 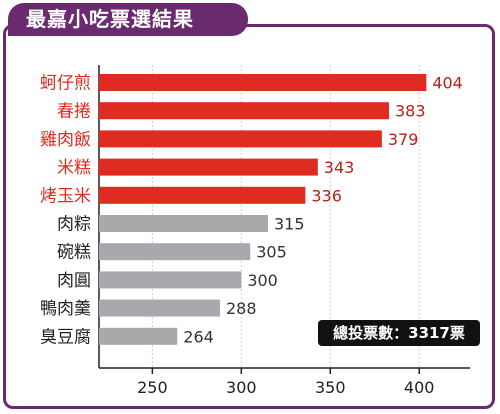 What do you see at coordinates (74, 225) in the screenshot?
I see `category-label: 肉粽` at bounding box center [74, 225].